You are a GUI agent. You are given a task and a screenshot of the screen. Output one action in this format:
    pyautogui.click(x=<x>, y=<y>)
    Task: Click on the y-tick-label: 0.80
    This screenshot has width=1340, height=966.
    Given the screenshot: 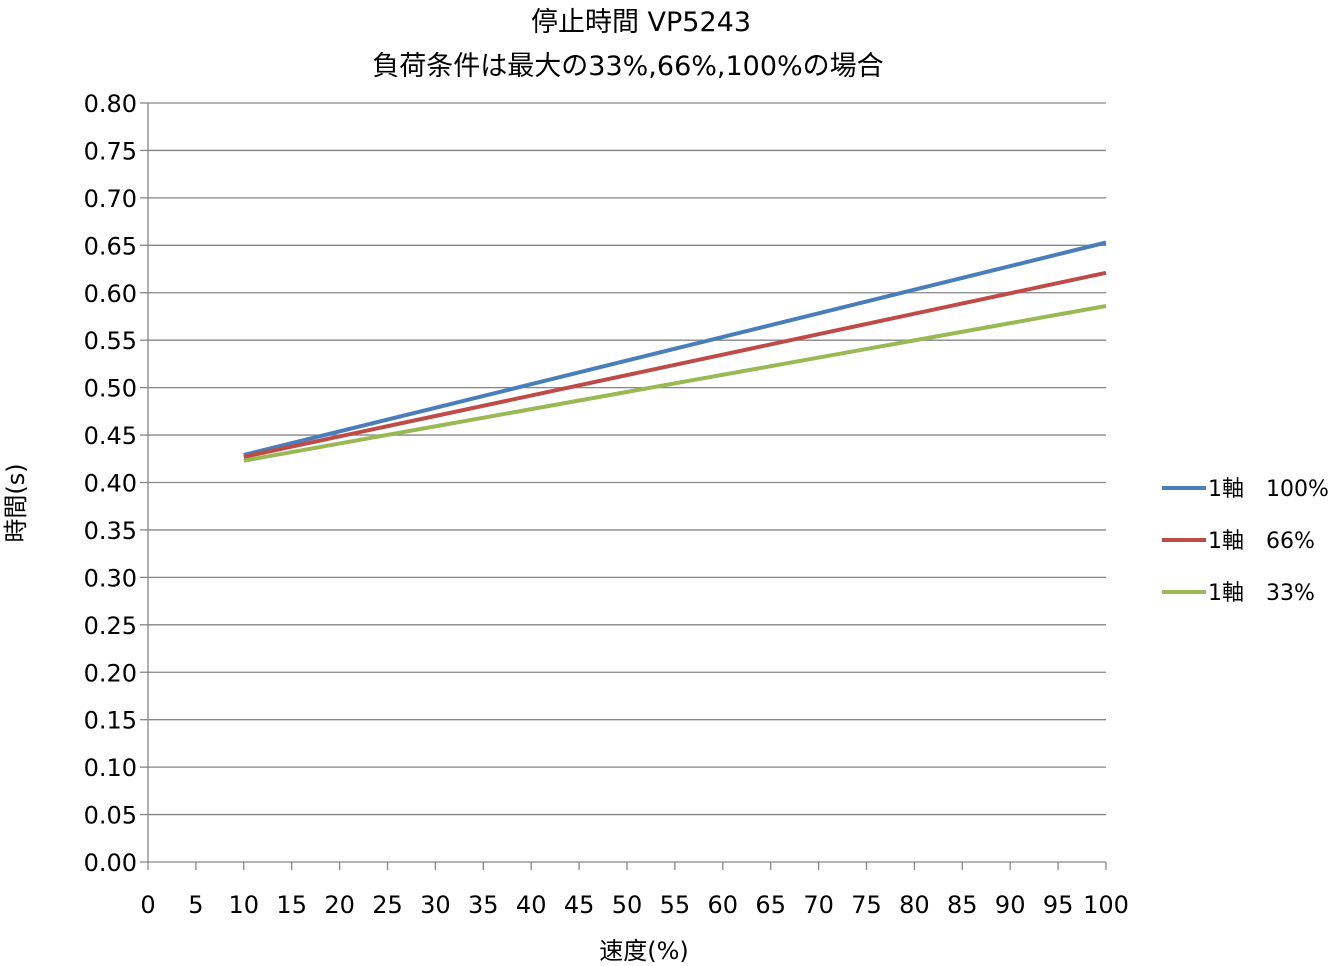 What is the action you would take?
    pyautogui.click(x=110, y=104)
    